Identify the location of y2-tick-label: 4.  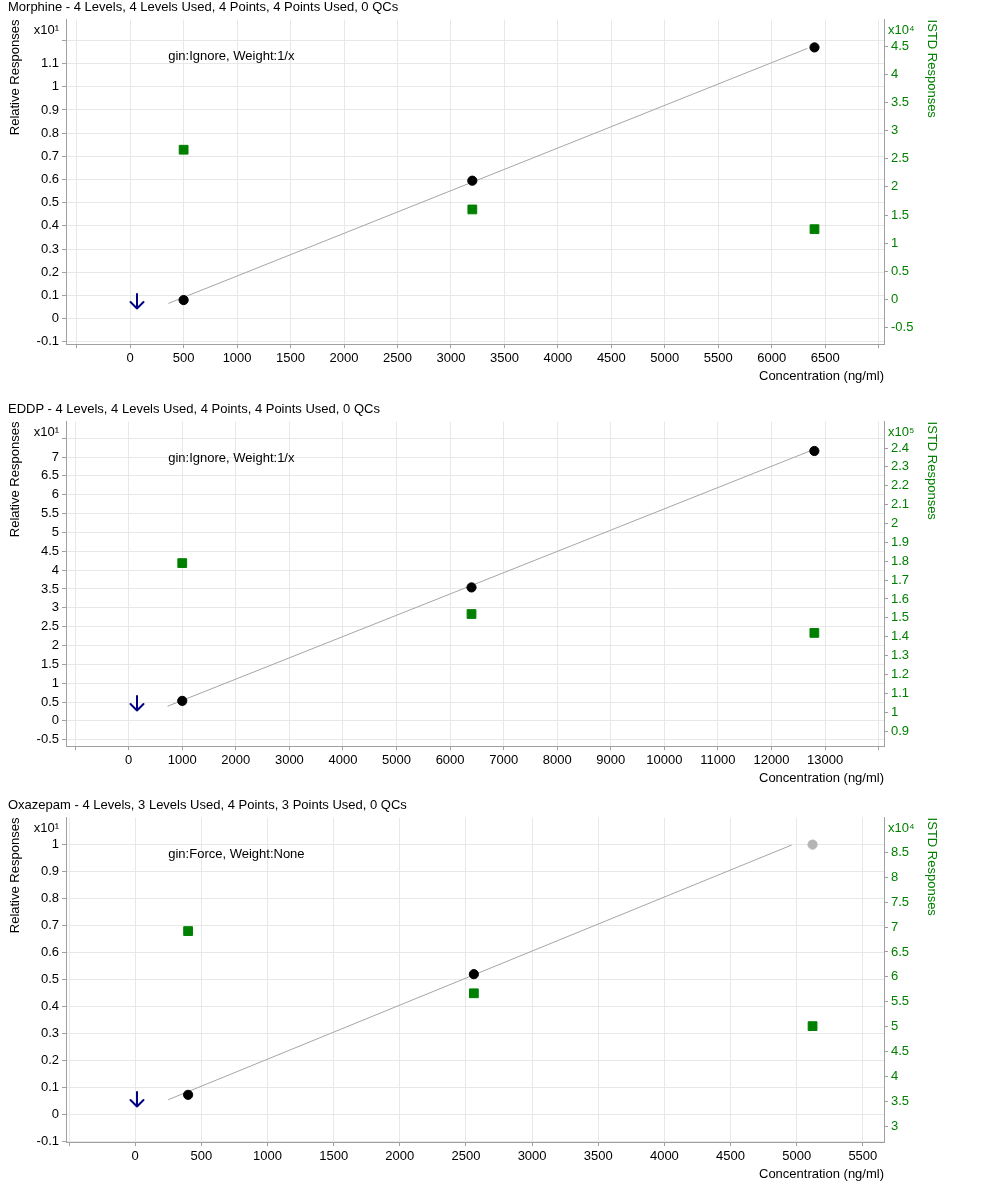
(895, 1075).